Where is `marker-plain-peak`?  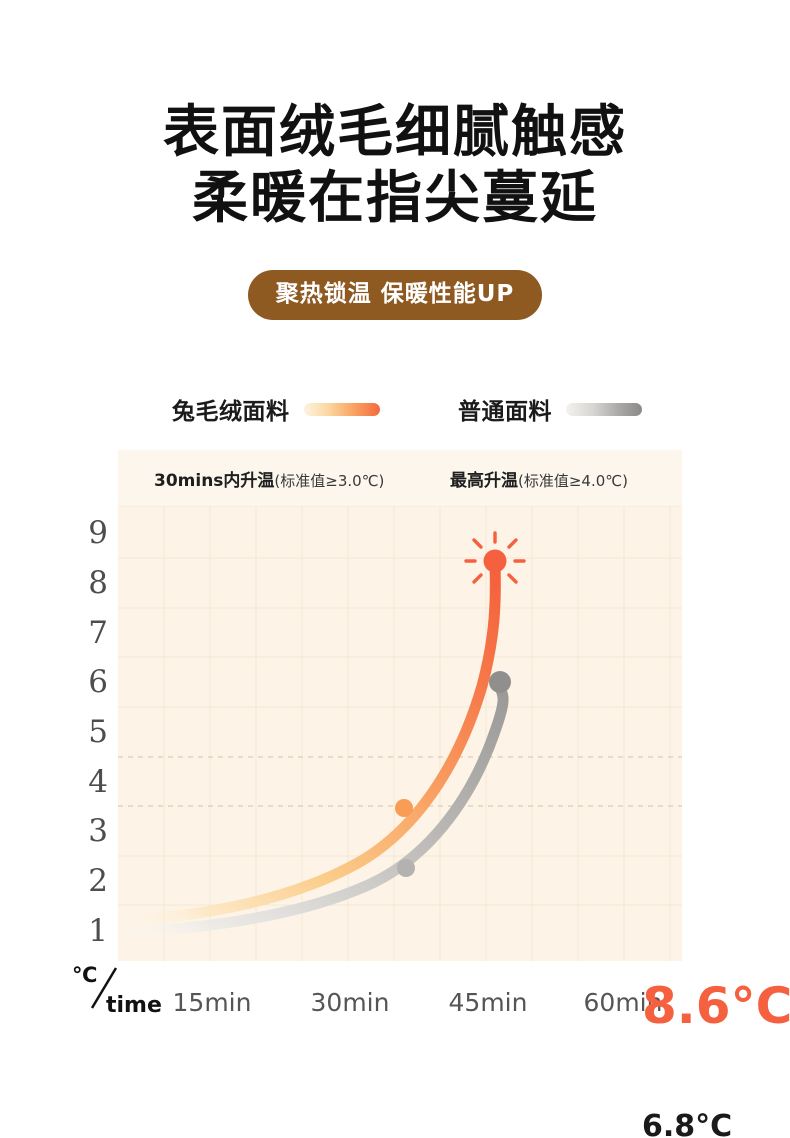
marker-plain-peak is located at coordinates (500, 682).